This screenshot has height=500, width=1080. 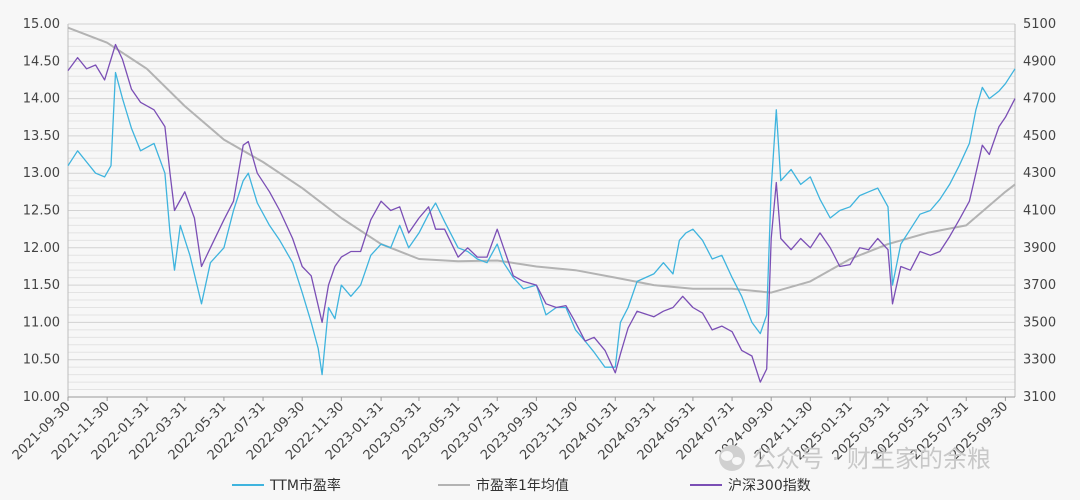 I want to click on legend-label-2: 沪深300指数, so click(x=769, y=486).